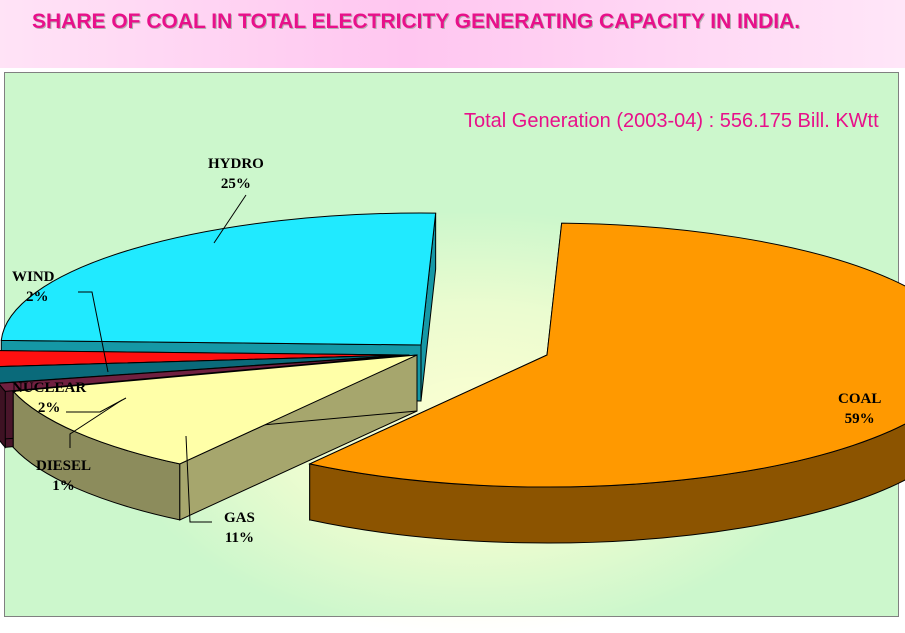 Image resolution: width=905 pixels, height=633 pixels. Describe the element at coordinates (33, 287) in the screenshot. I see `label-wind: WIND 2%` at that location.